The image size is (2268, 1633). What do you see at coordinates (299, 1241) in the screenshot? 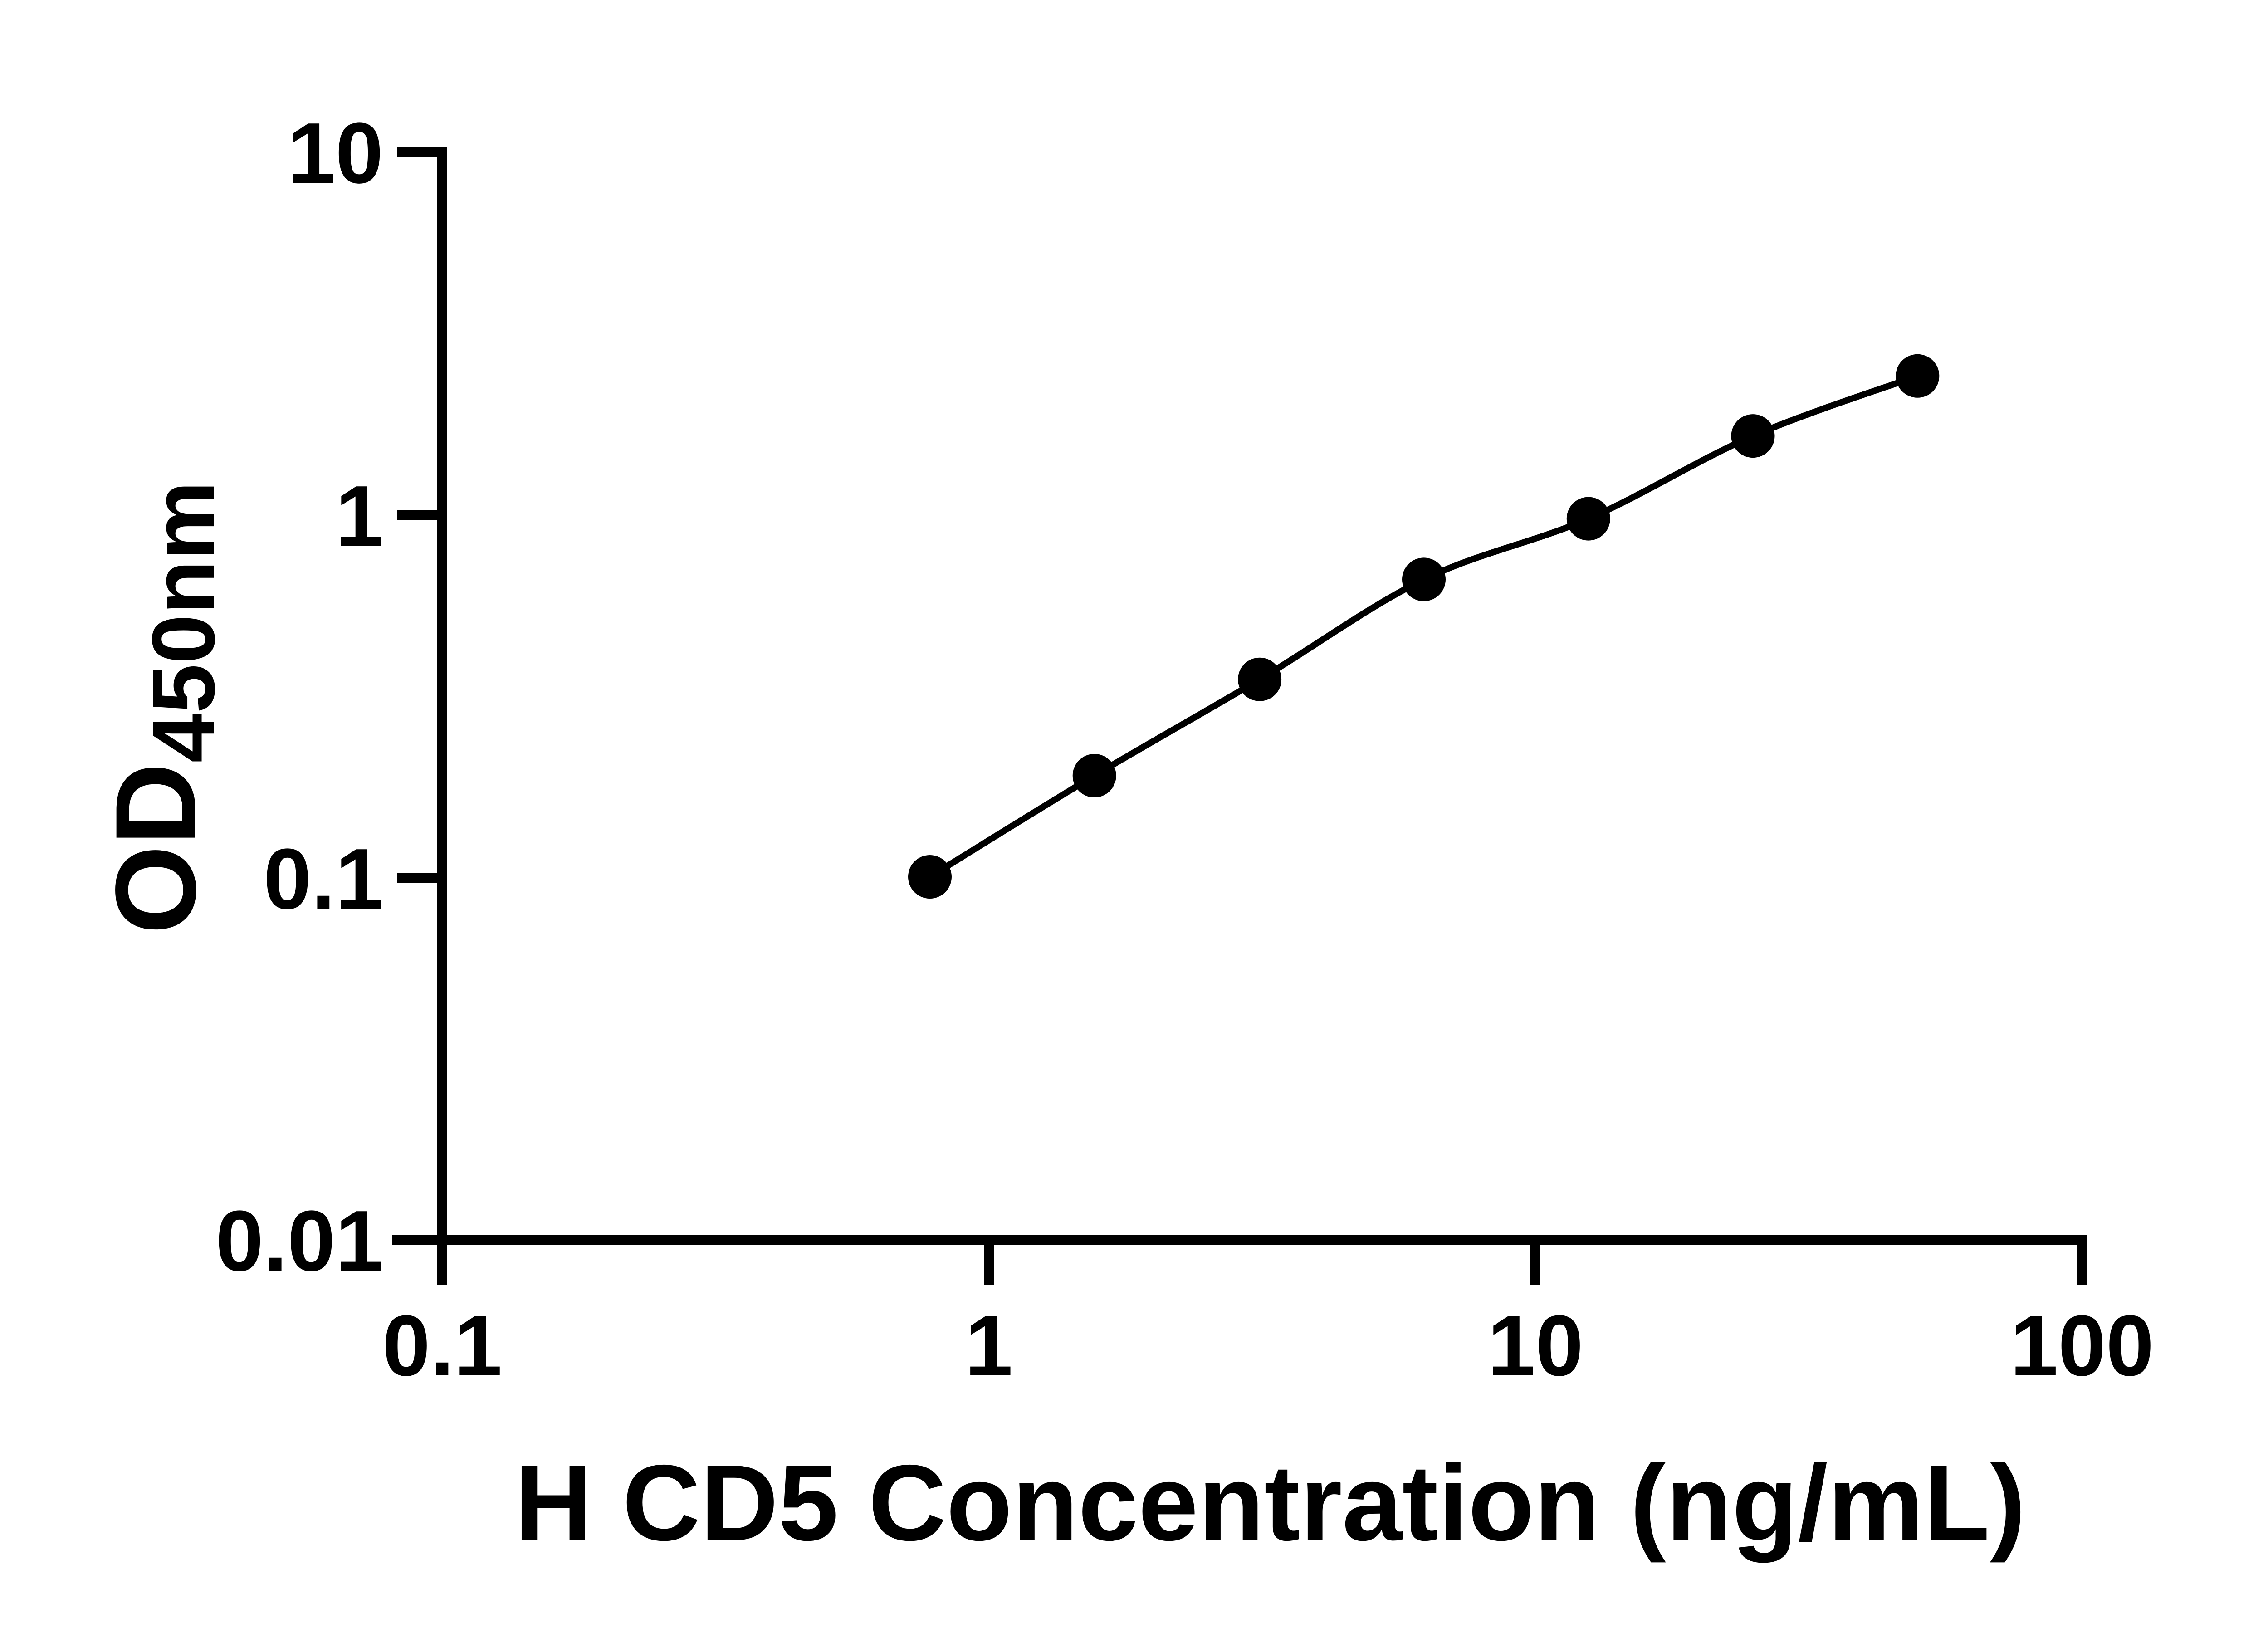
I see `y-tick-label-0.01: 0.01` at bounding box center [299, 1241].